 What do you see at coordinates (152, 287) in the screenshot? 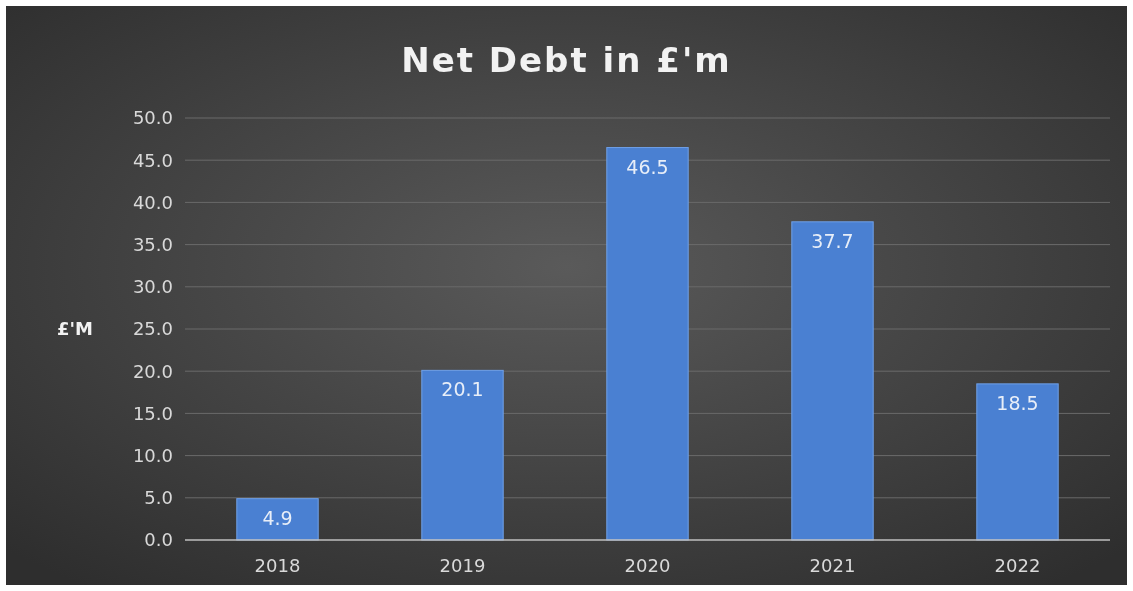
I see `y-tick-label: 30.0` at bounding box center [152, 287].